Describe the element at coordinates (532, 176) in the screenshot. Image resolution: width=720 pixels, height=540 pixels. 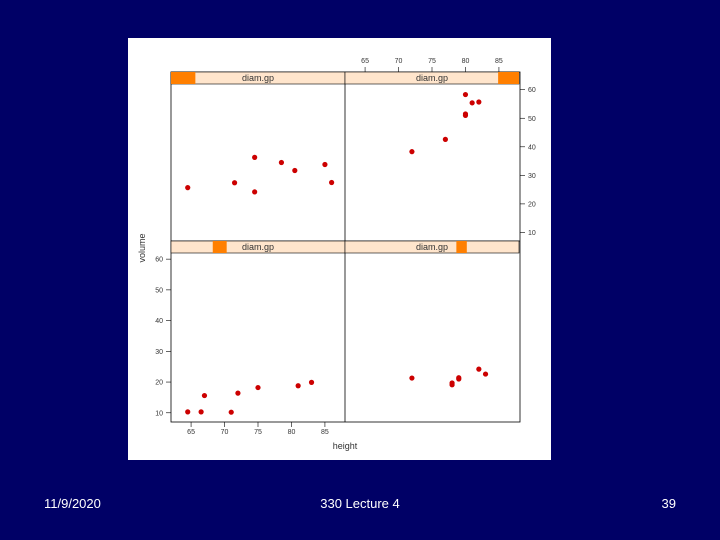
I see `y-tick-label-right-30: 30` at that location.